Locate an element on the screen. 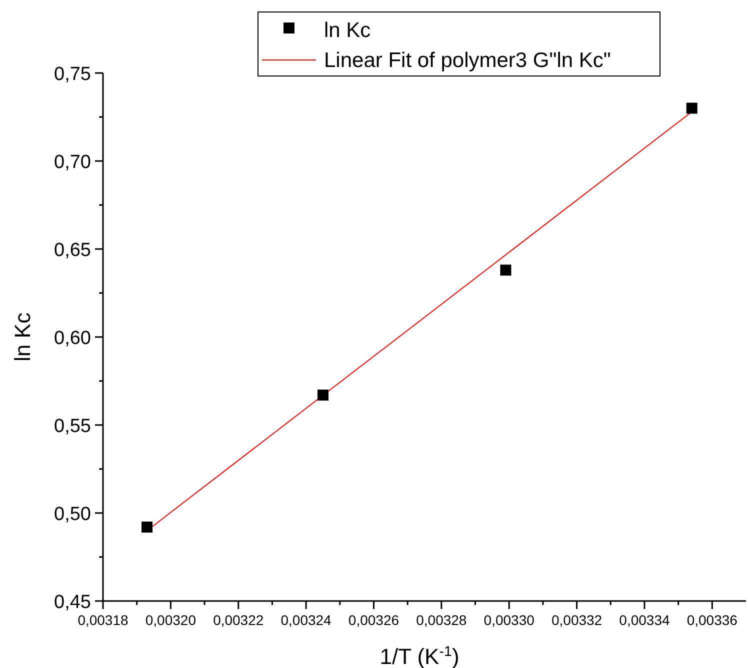  x-tick-label: 0,00324 is located at coordinates (306, 620).